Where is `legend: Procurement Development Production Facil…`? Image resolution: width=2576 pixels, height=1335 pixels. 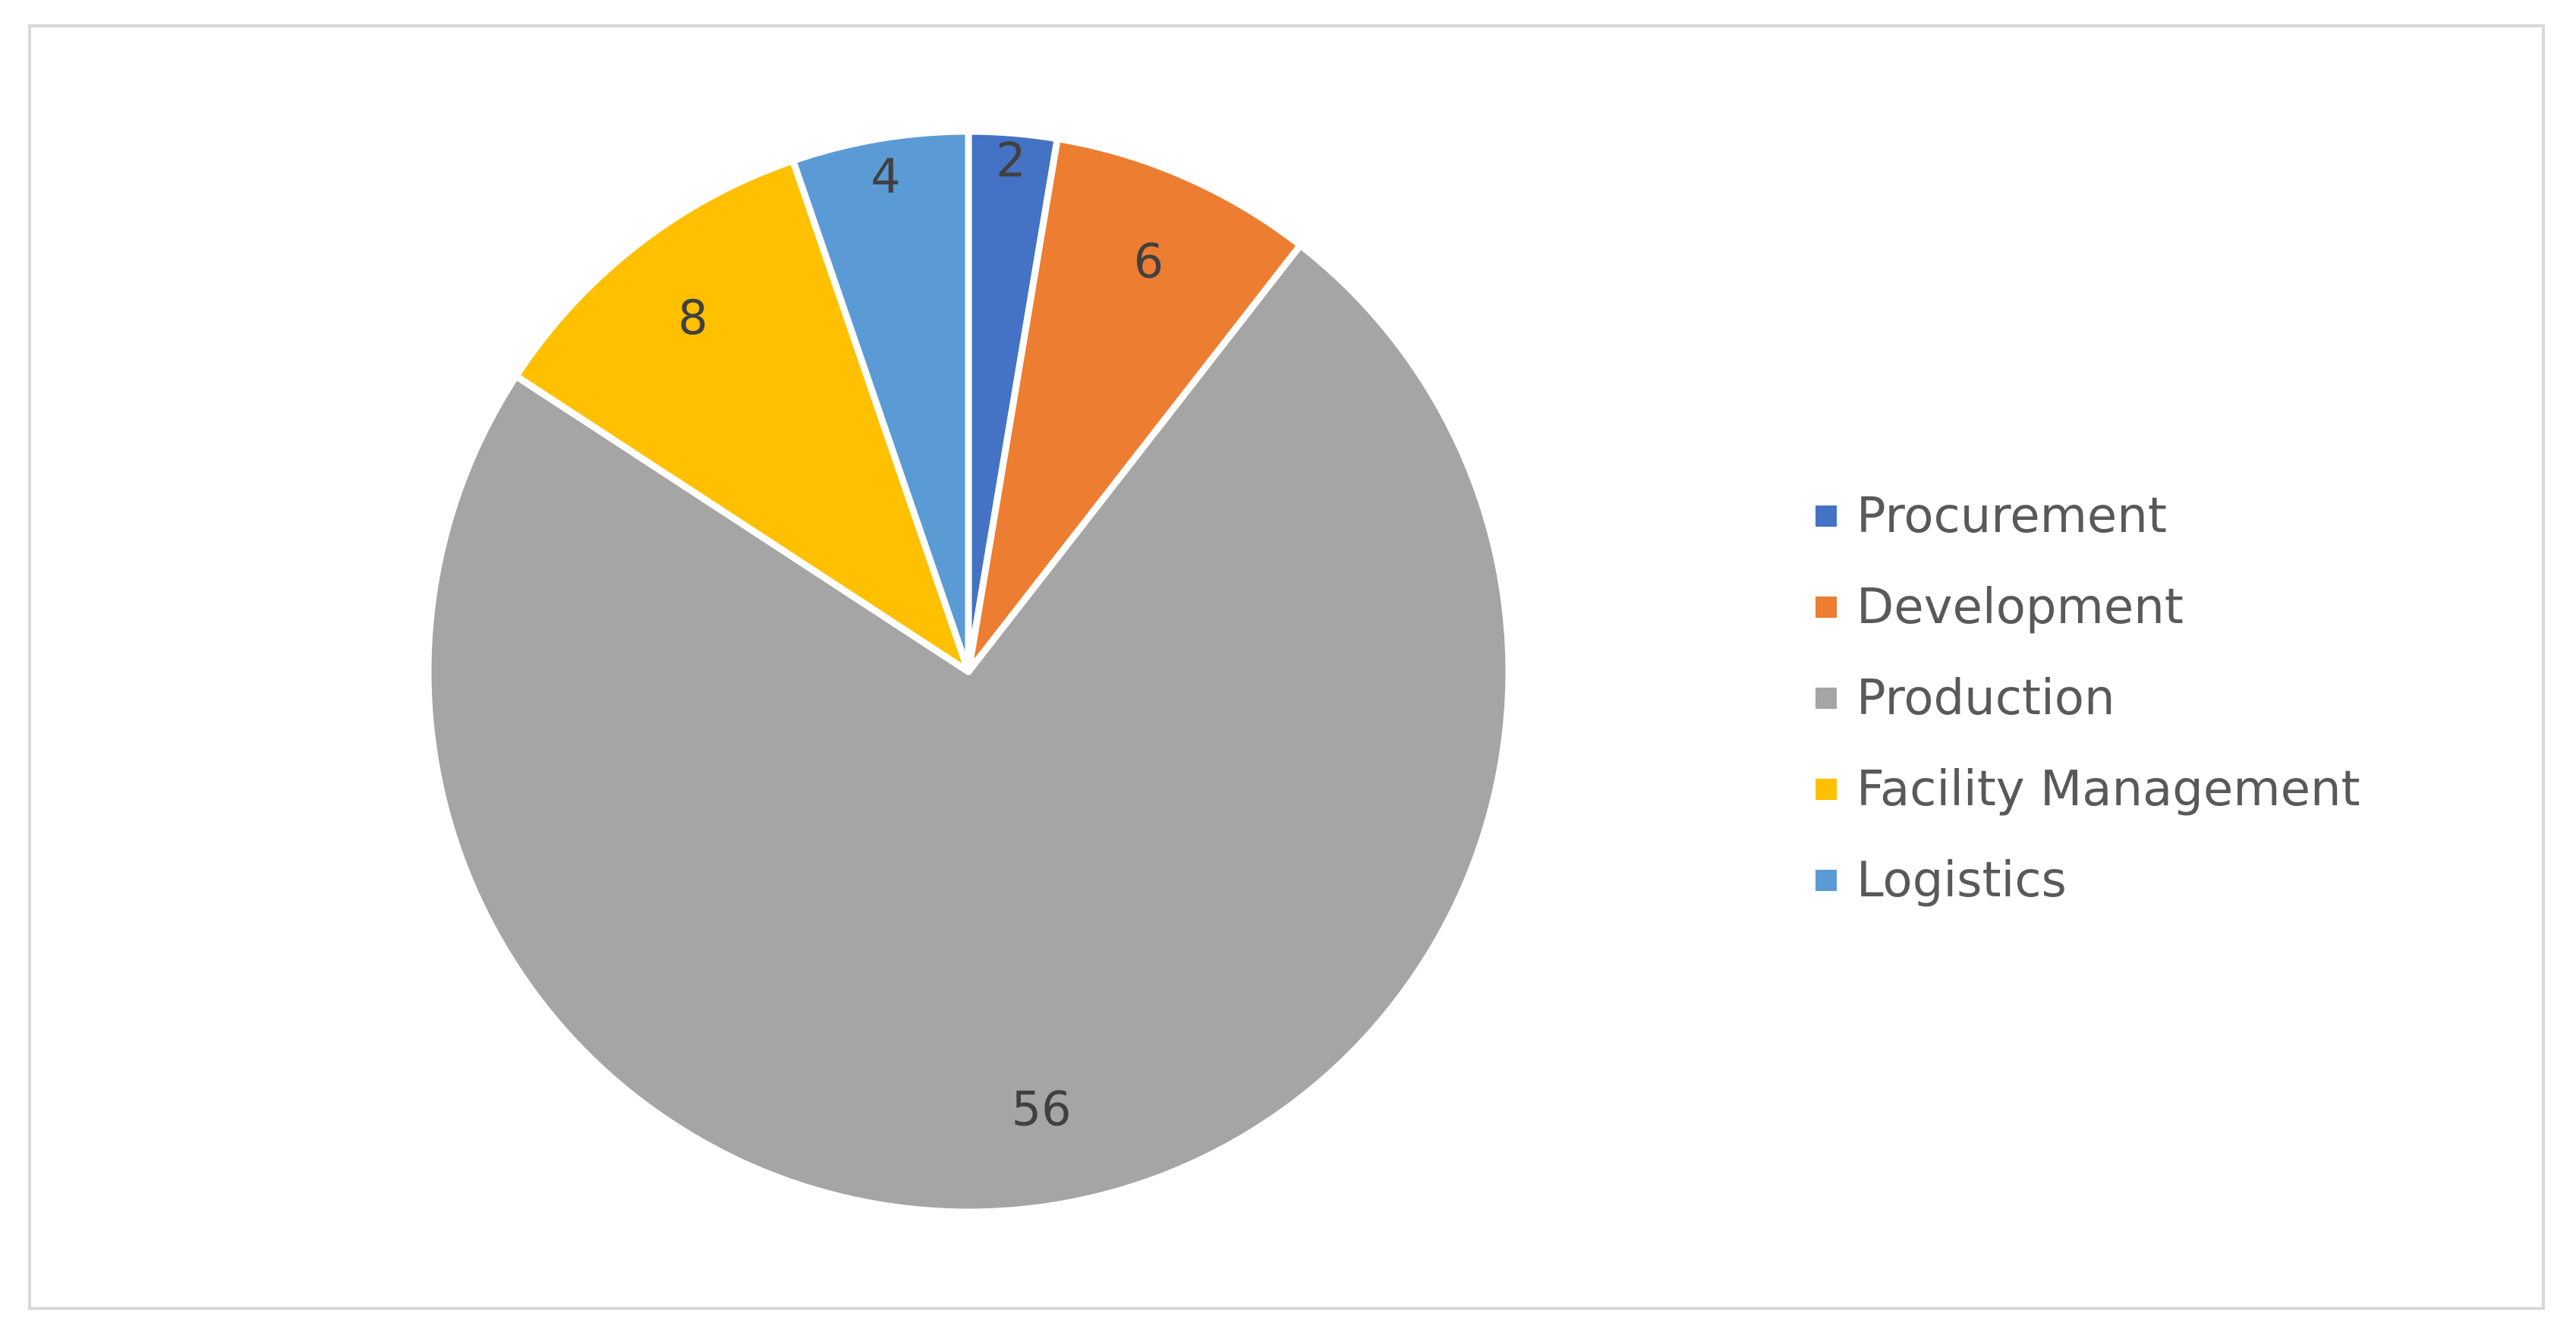 legend: Procurement Development Production Facil… is located at coordinates (2157, 698).